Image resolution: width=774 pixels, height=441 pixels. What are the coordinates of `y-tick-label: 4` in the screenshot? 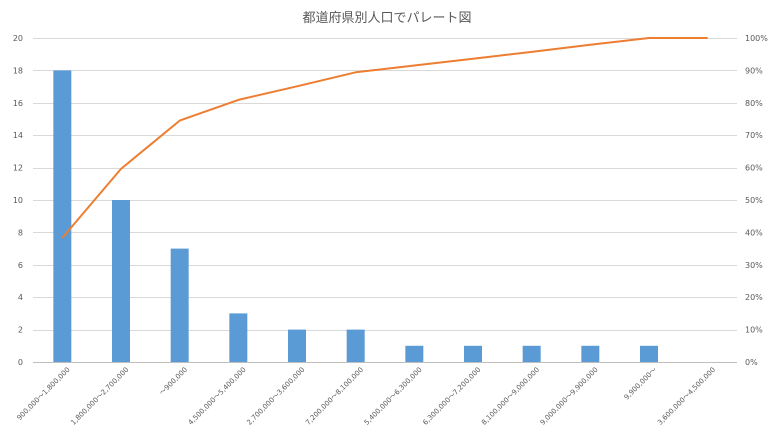 It's located at (20, 297).